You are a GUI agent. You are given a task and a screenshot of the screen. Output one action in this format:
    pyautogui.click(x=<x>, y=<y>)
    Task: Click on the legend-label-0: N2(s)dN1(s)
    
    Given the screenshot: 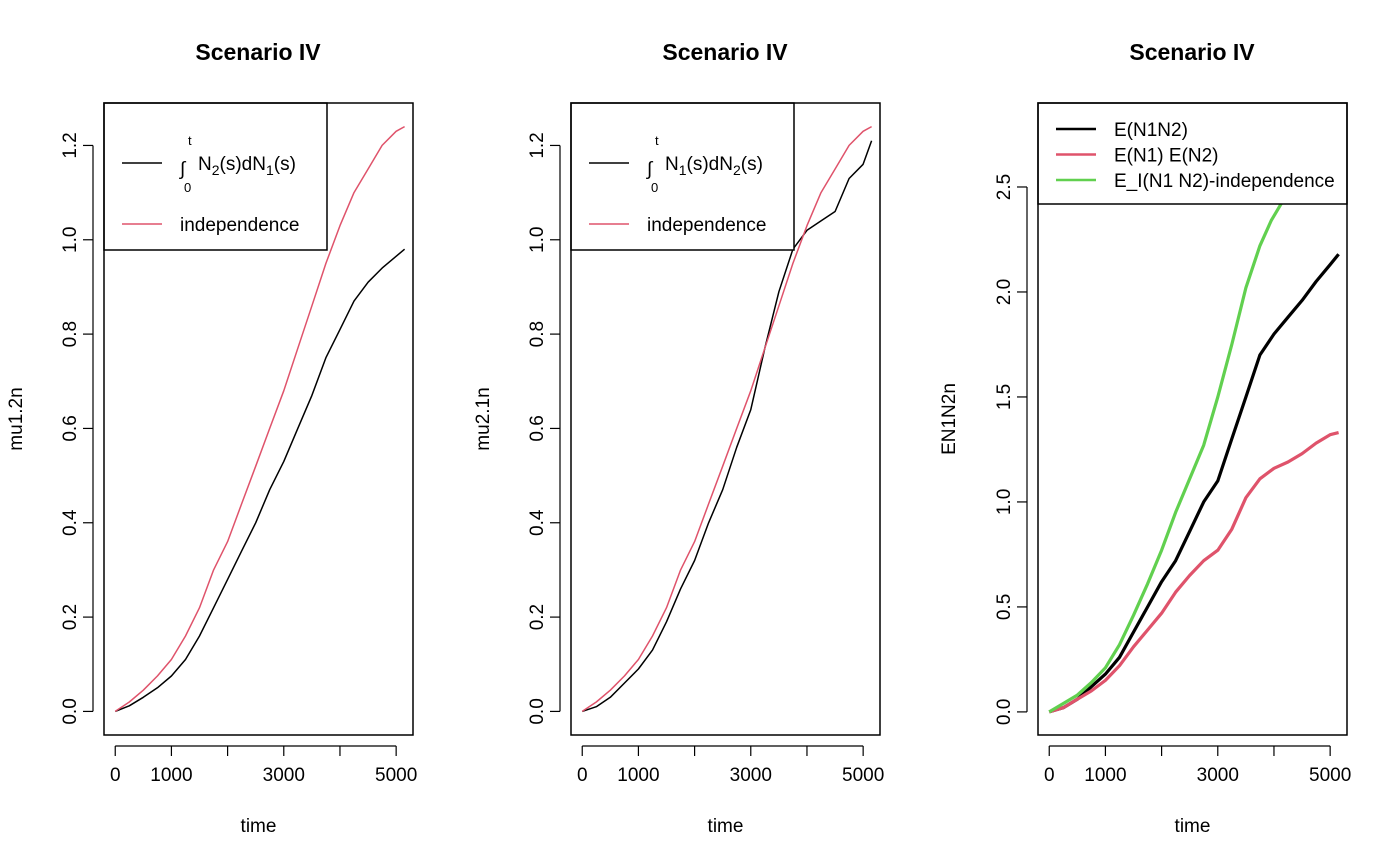 What is the action you would take?
    pyautogui.click(x=247, y=166)
    